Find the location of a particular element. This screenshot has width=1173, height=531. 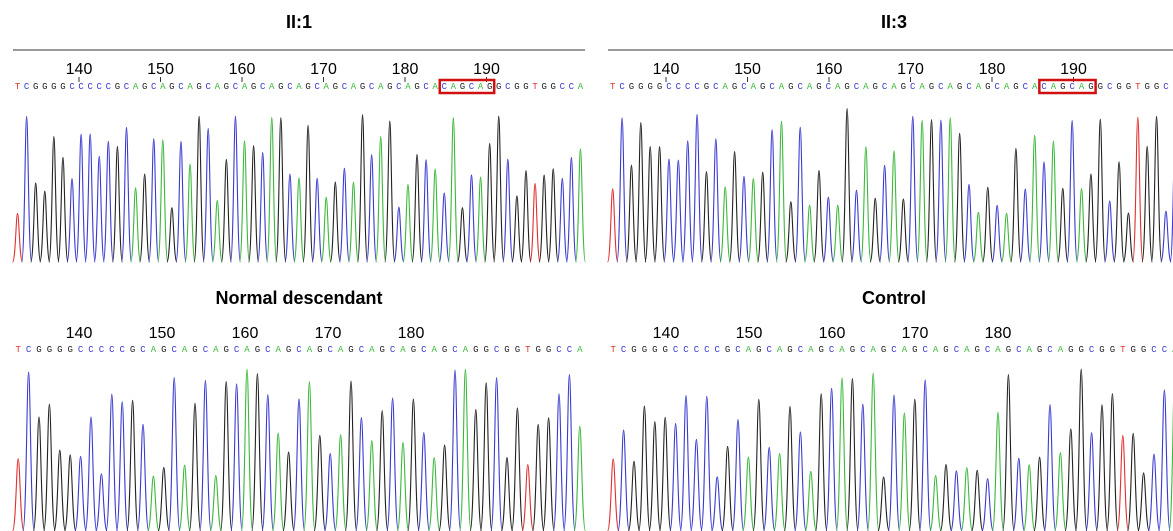

panel-title: Normal descendant is located at coordinates (298, 298).